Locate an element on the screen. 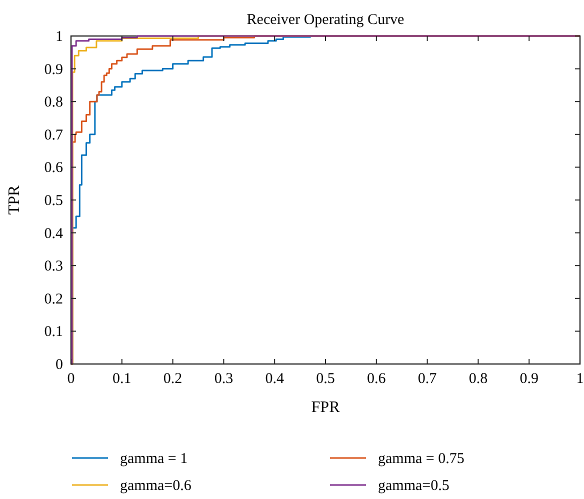  y-tick-label: 0.6 is located at coordinates (54, 168).